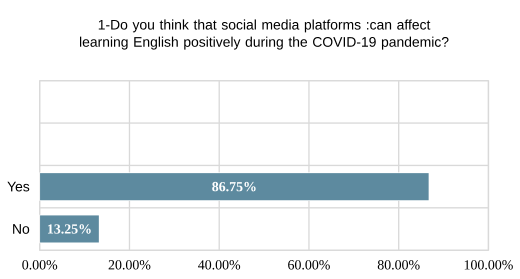 This screenshot has width=520, height=279. I want to click on x-tick-label: 80.00%, so click(399, 265).